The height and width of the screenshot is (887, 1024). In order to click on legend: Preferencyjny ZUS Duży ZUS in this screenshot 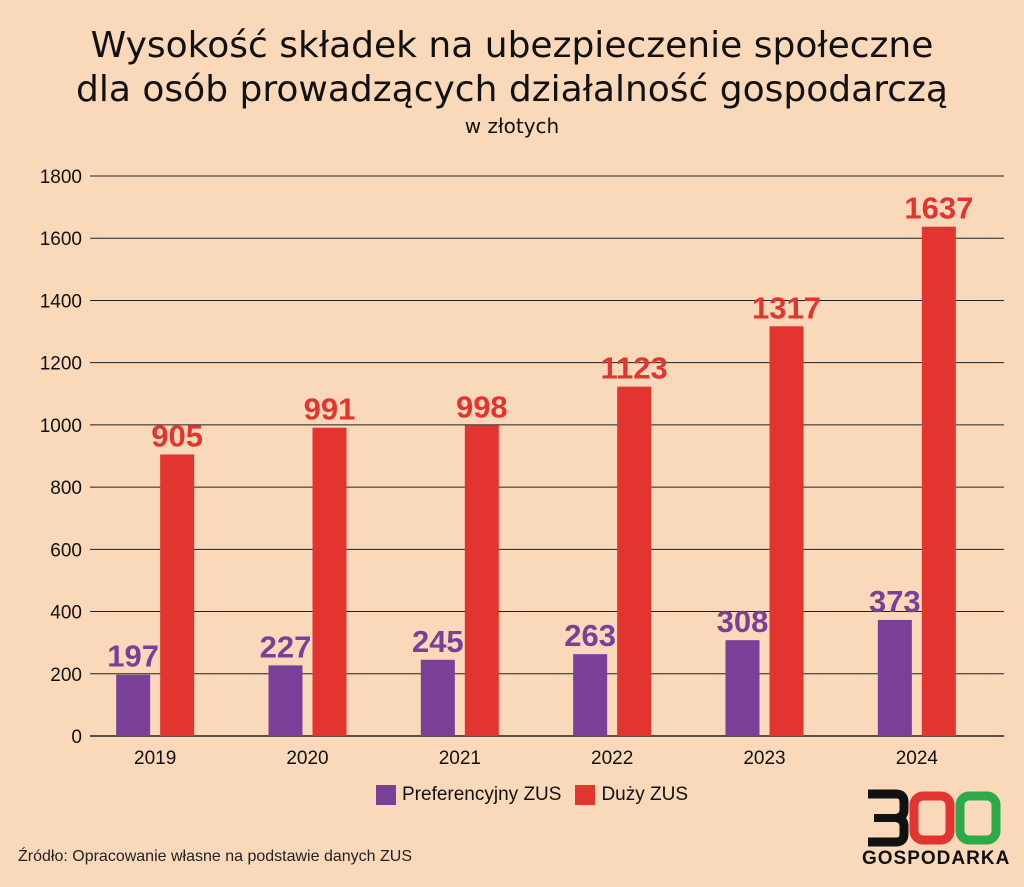, I will do `click(532, 795)`.